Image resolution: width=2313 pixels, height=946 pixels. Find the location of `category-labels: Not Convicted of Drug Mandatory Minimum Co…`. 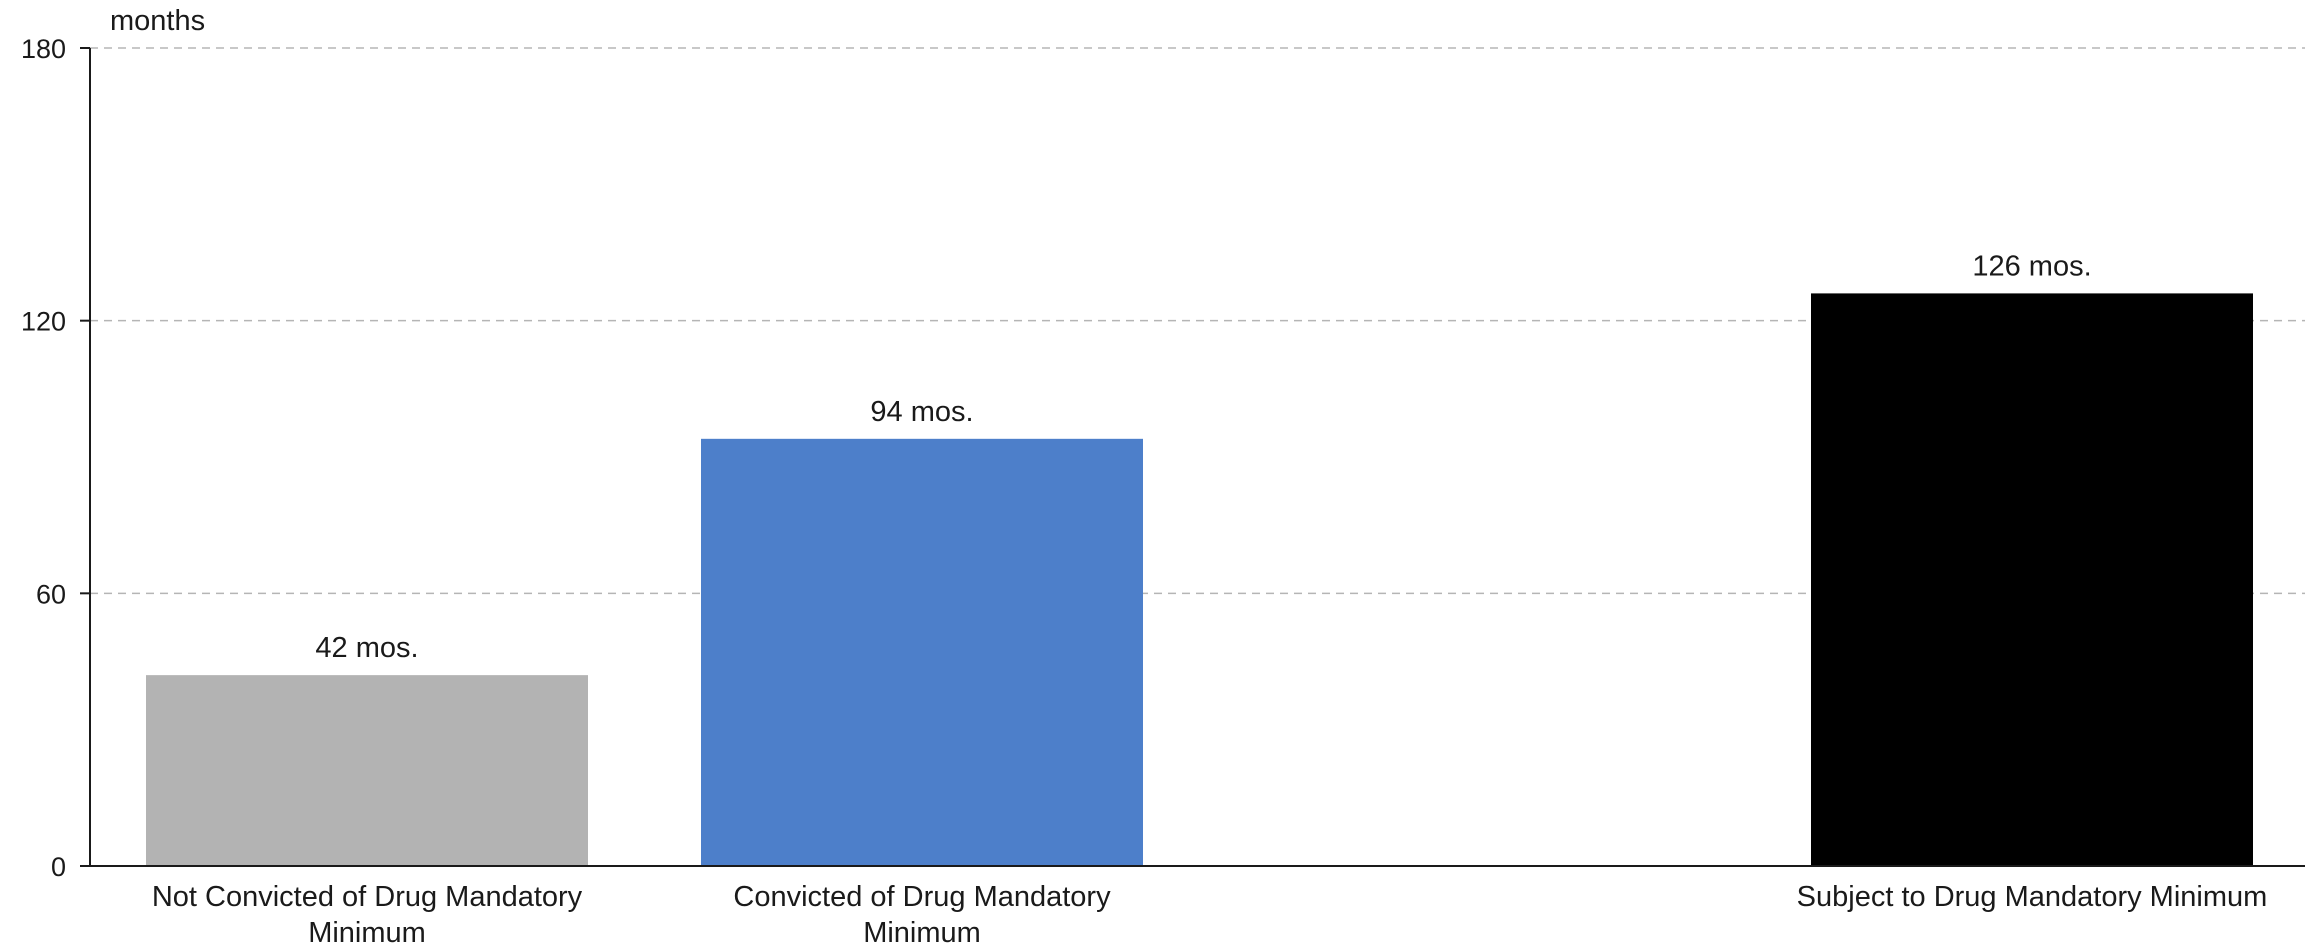

category-labels: Not Convicted of Drug Mandatory Minimum Co… is located at coordinates (1210, 913).